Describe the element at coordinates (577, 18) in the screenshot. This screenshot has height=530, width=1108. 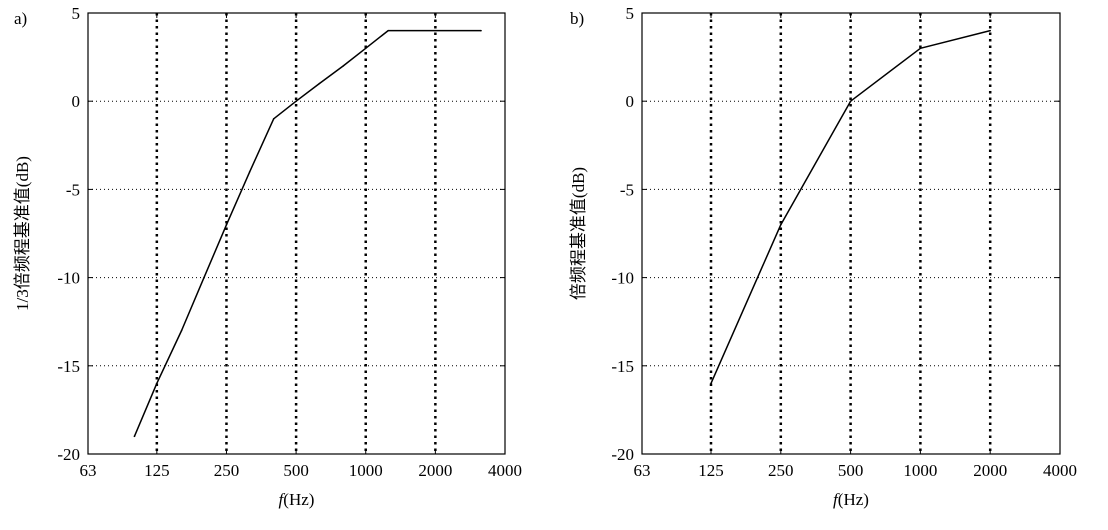
I see `panel-label: b)` at that location.